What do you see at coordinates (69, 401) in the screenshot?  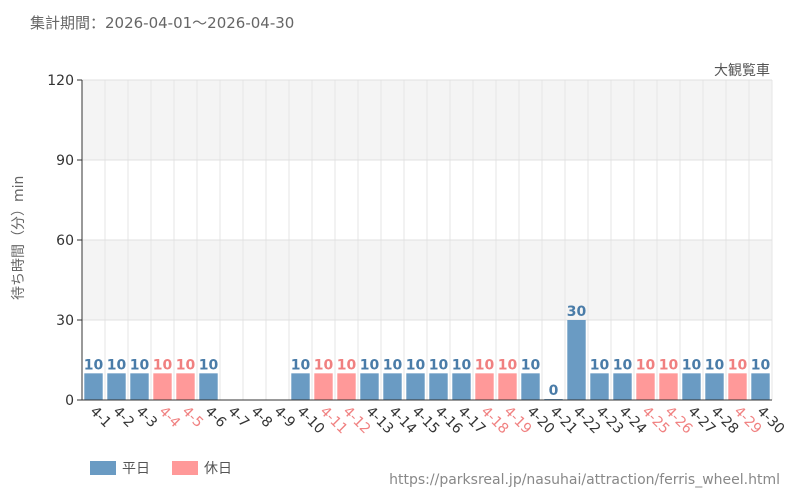 I see `y-tick-label: 0` at bounding box center [69, 401].